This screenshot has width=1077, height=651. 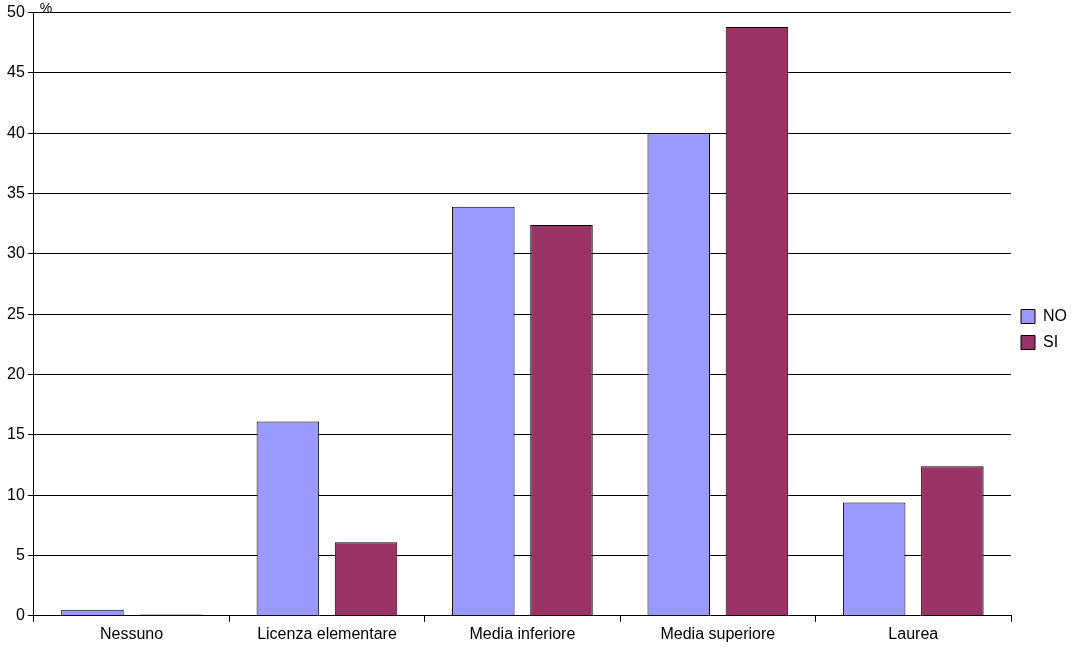 I want to click on y-tick-label: 45, so click(x=16, y=72).